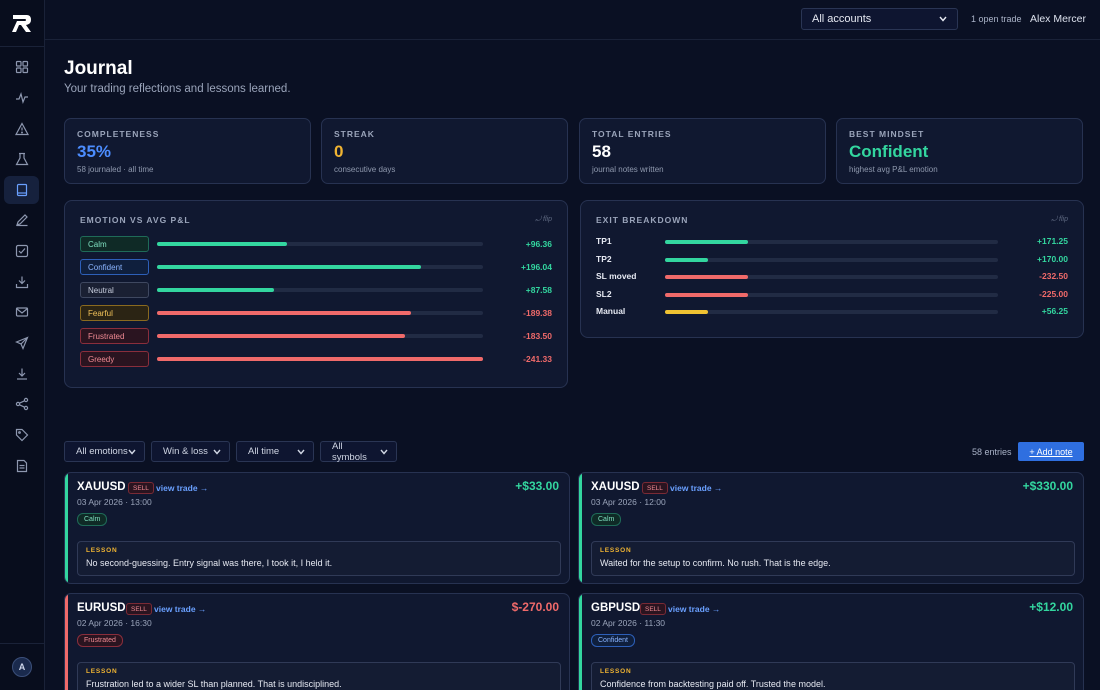 The height and width of the screenshot is (690, 1100). What do you see at coordinates (1051, 451) in the screenshot?
I see `add-note-button: + Add note` at bounding box center [1051, 451].